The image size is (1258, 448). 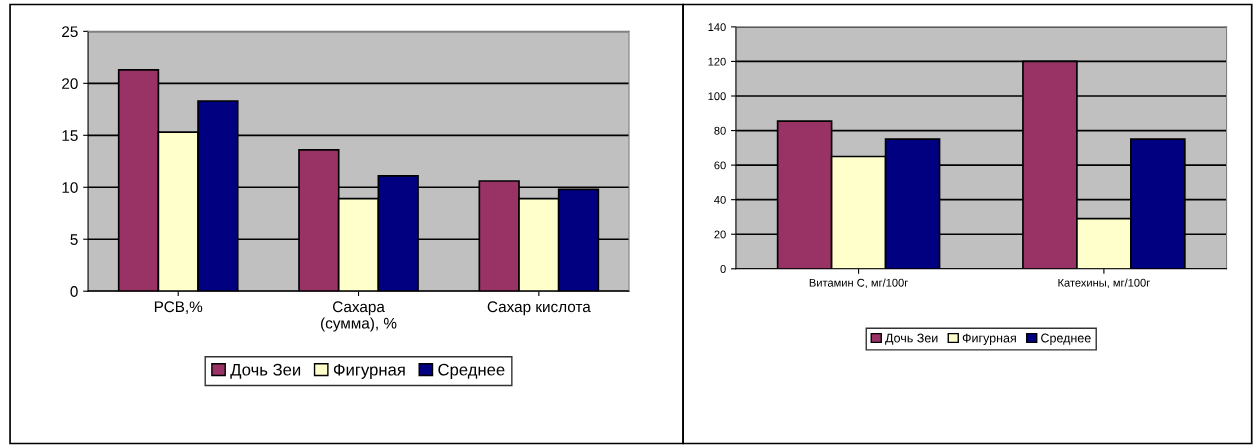 I want to click on y-tick-label: 140, so click(x=717, y=27).